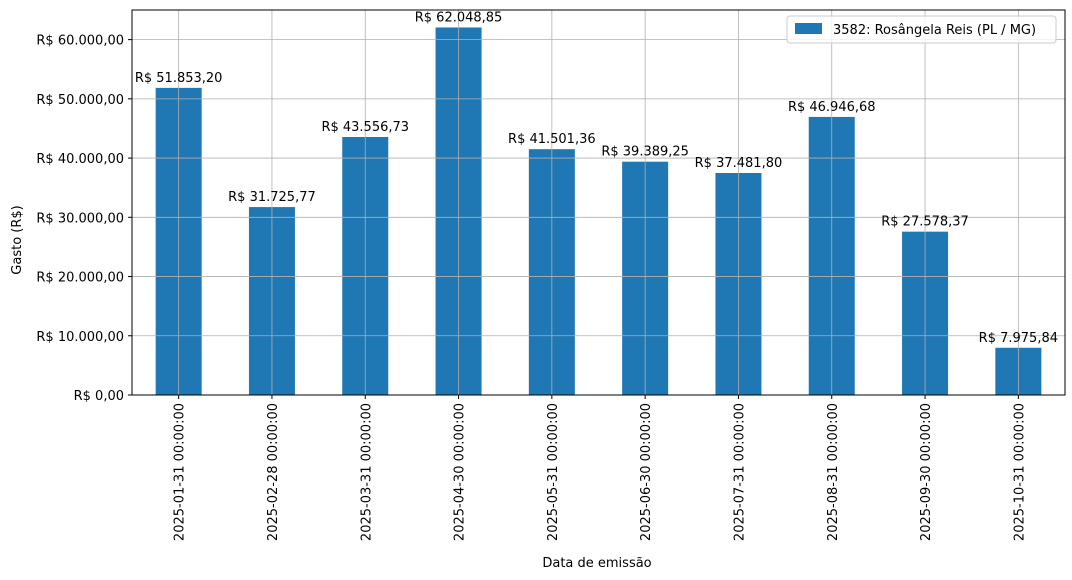 This screenshot has width=1072, height=580. Describe the element at coordinates (272, 197) in the screenshot. I see `bar-value-label-2: R$ 31.725,77` at that location.